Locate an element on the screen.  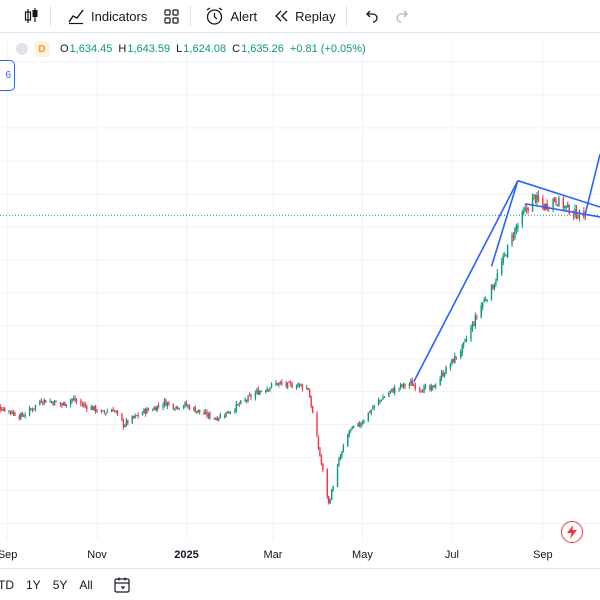
goto-date-button is located at coordinates (122, 585).